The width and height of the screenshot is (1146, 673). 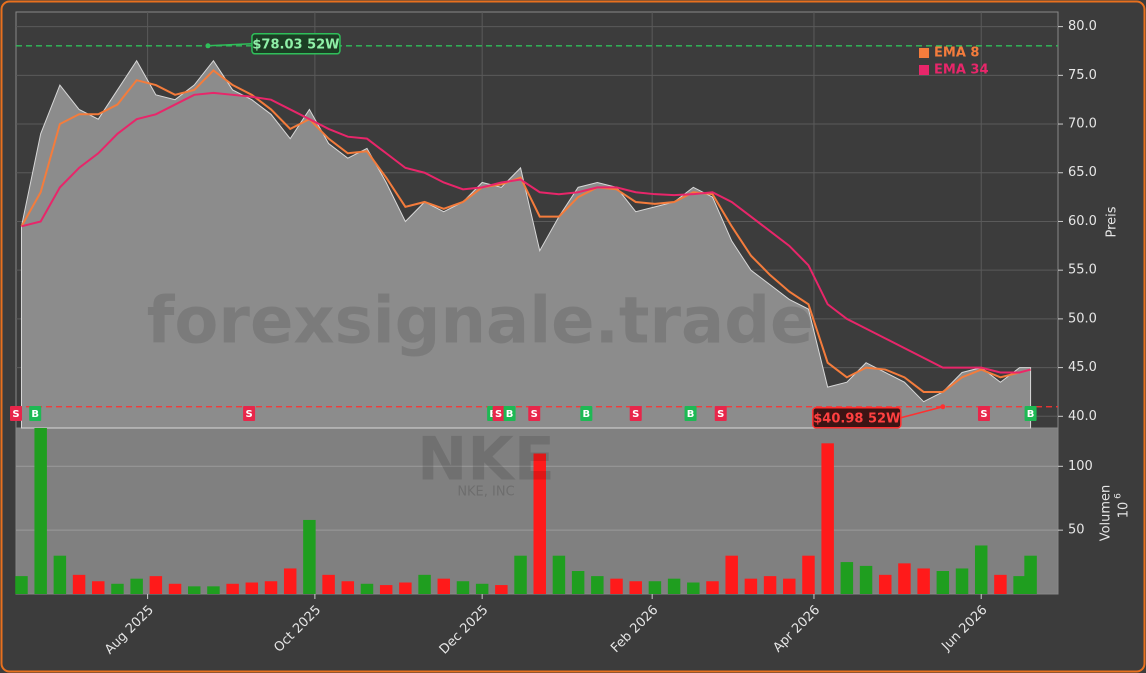 What do you see at coordinates (1080, 466) in the screenshot?
I see `y2-tick-label: 100` at bounding box center [1080, 466].